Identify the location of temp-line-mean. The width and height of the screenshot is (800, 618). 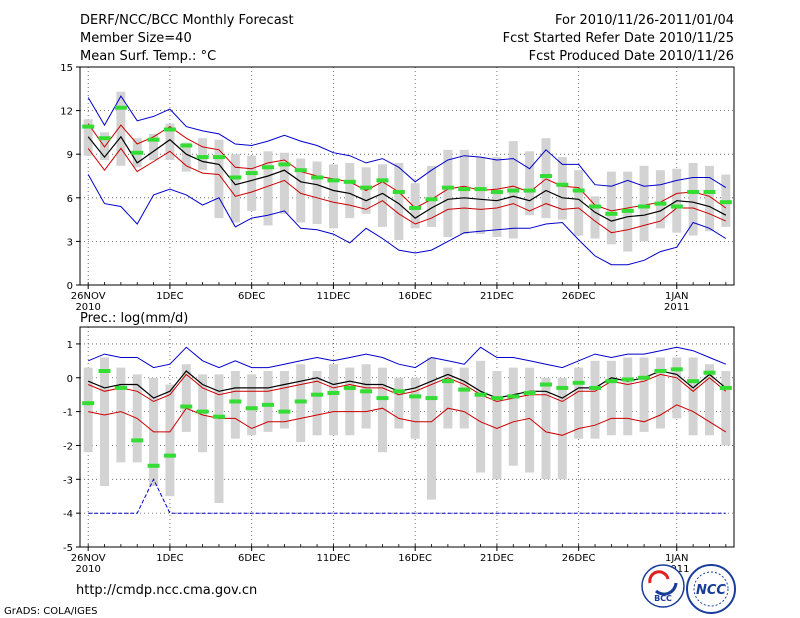
(407, 178).